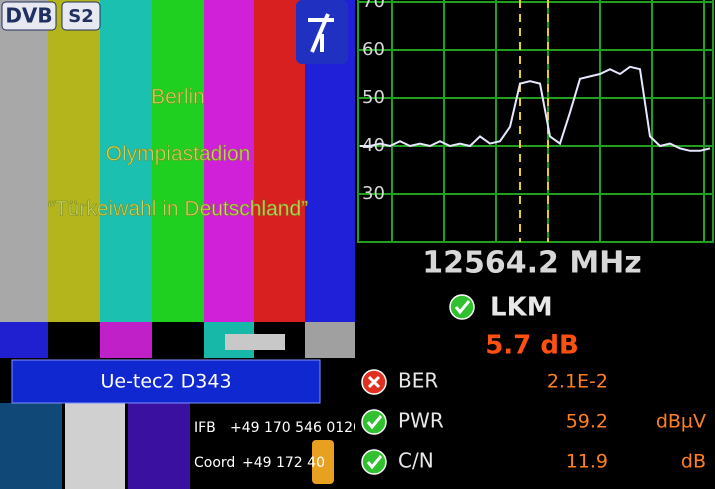 Image resolution: width=715 pixels, height=489 pixels. Describe the element at coordinates (577, 382) in the screenshot. I see `measure-value: 2.1E-2` at that location.